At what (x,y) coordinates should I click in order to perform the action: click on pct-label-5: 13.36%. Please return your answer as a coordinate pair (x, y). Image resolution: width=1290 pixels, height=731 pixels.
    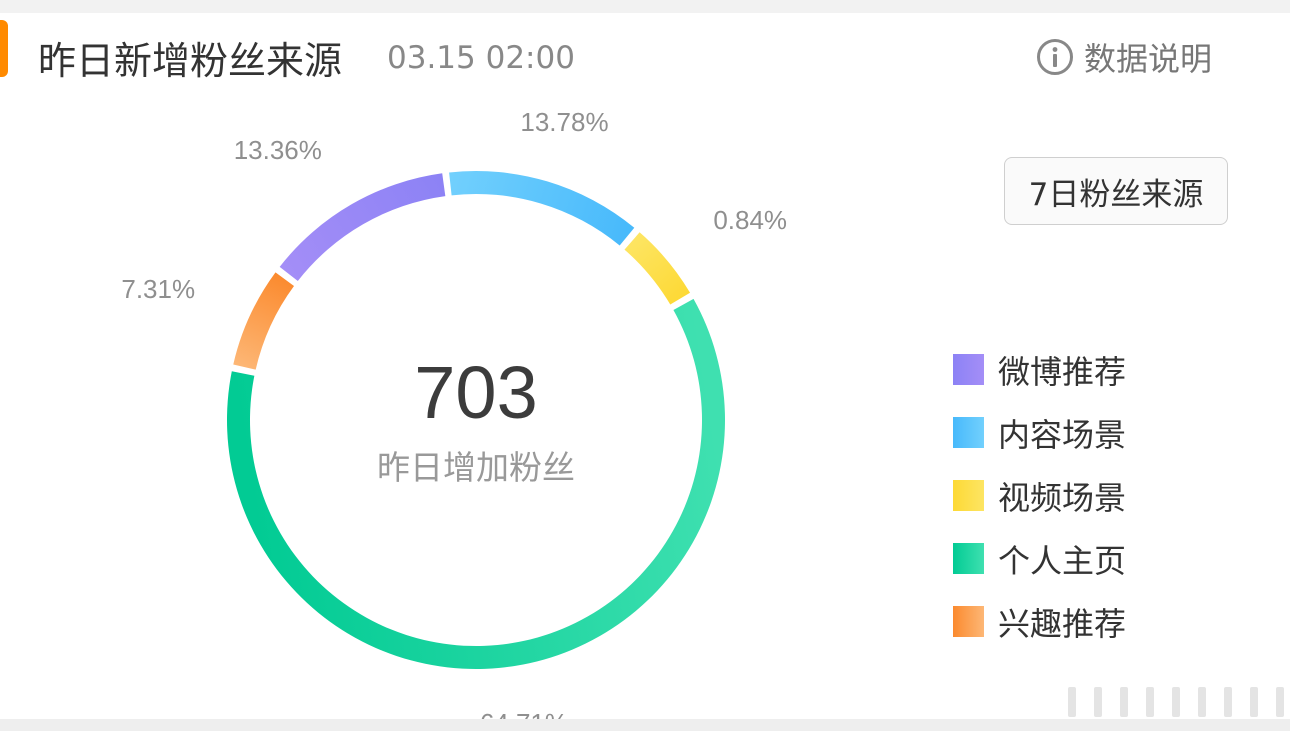
    Looking at the image, I should click on (278, 150).